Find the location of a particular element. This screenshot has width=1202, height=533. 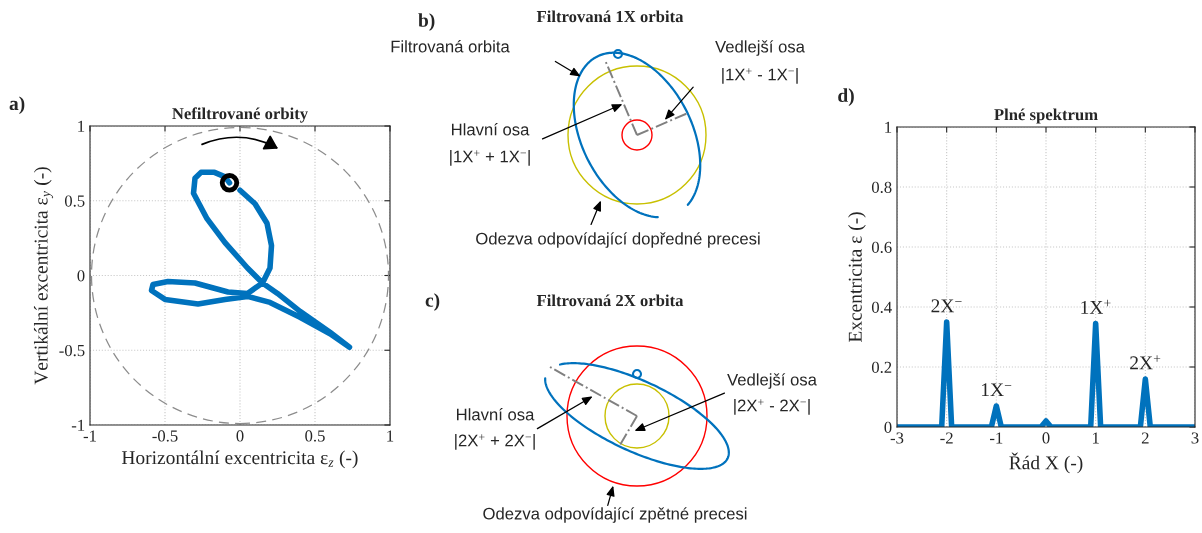

text: |1X$^{+}$ - 1X$^{−}$| is located at coordinates (760, 76).